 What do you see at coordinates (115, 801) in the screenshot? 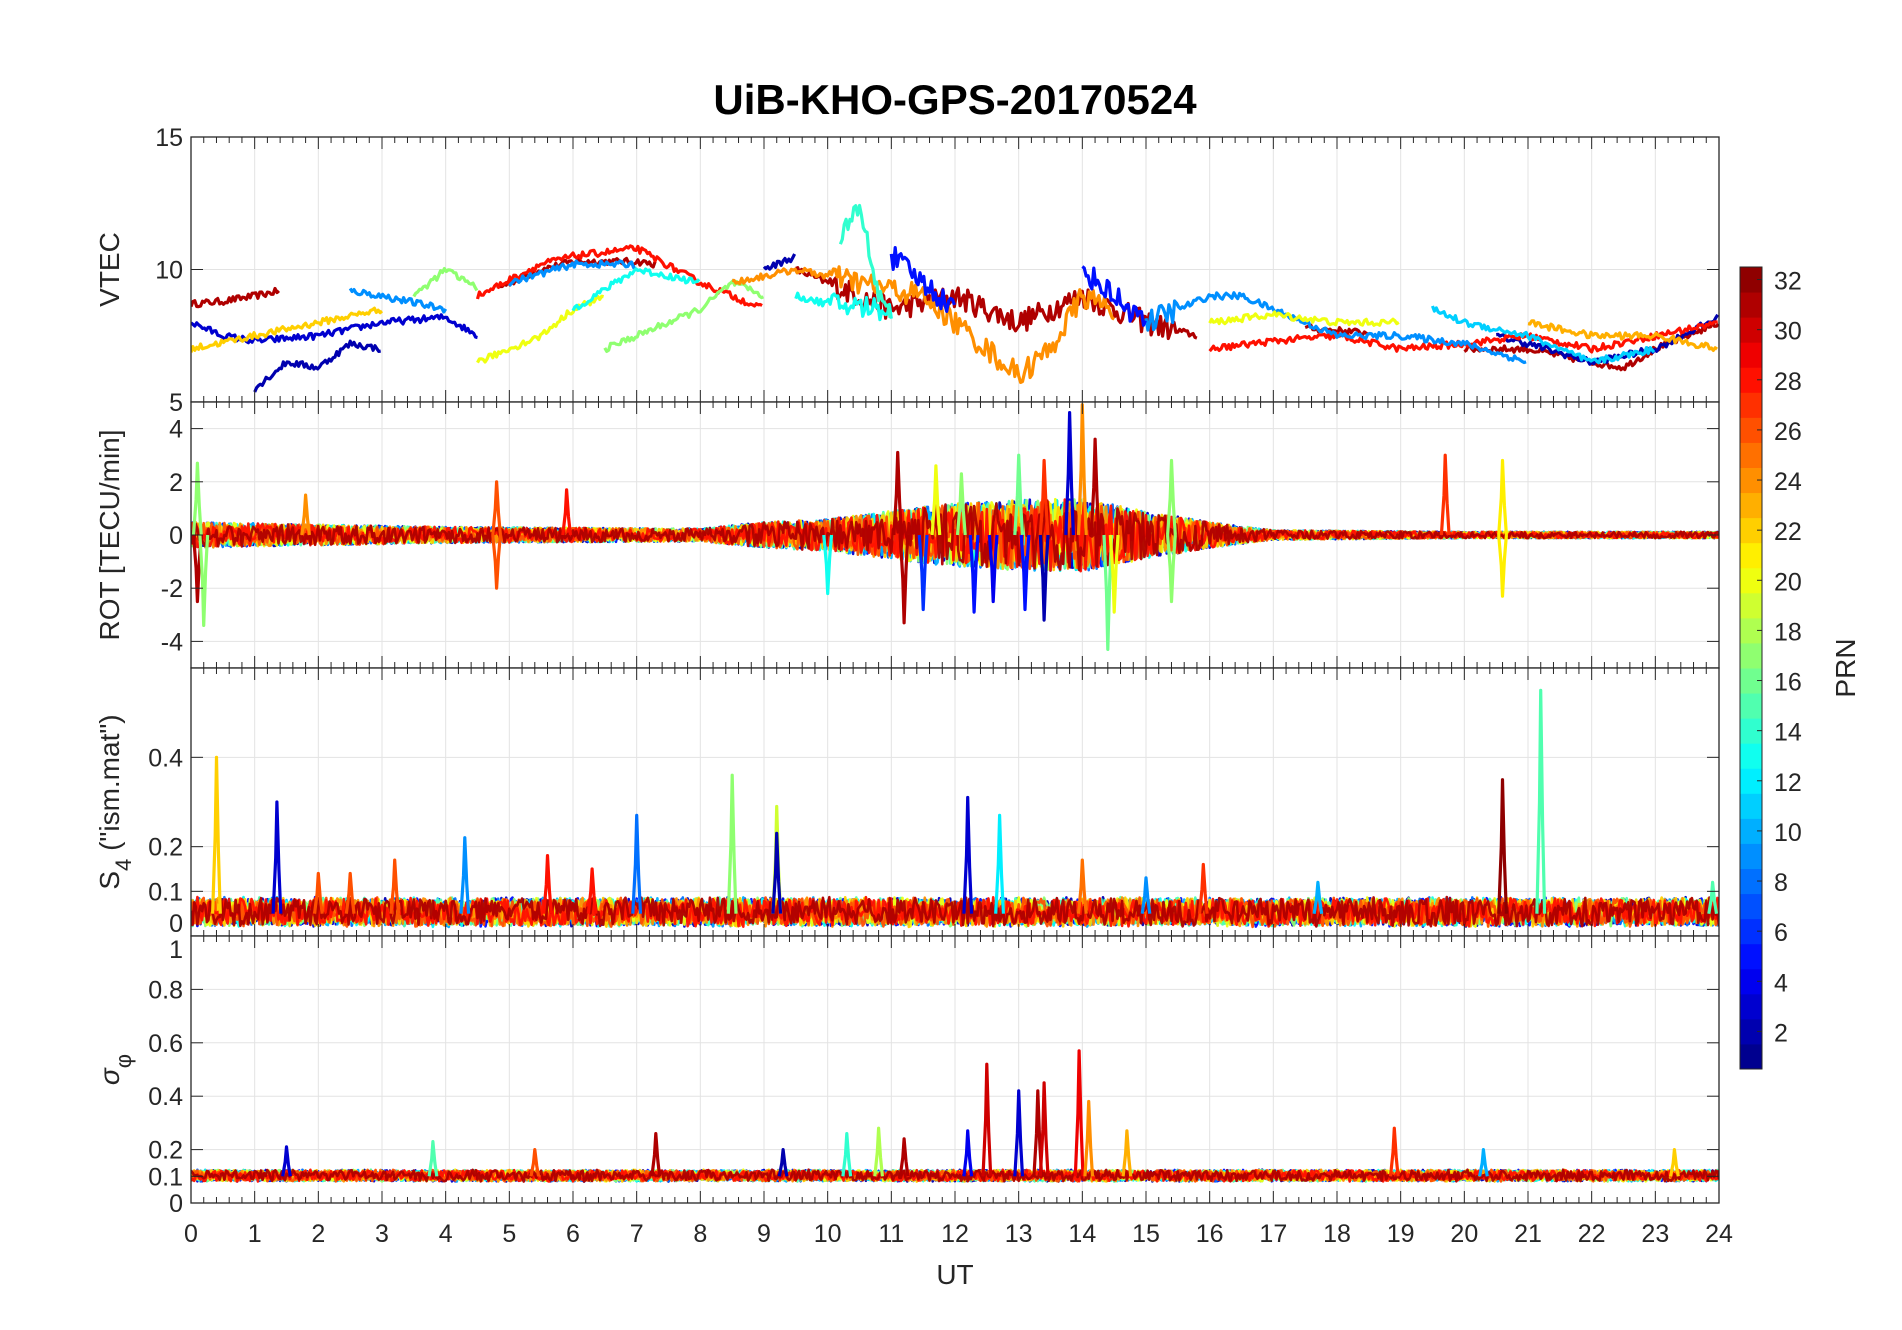
I see `y-axis-label: S4 ("ism.mat")` at bounding box center [115, 801].